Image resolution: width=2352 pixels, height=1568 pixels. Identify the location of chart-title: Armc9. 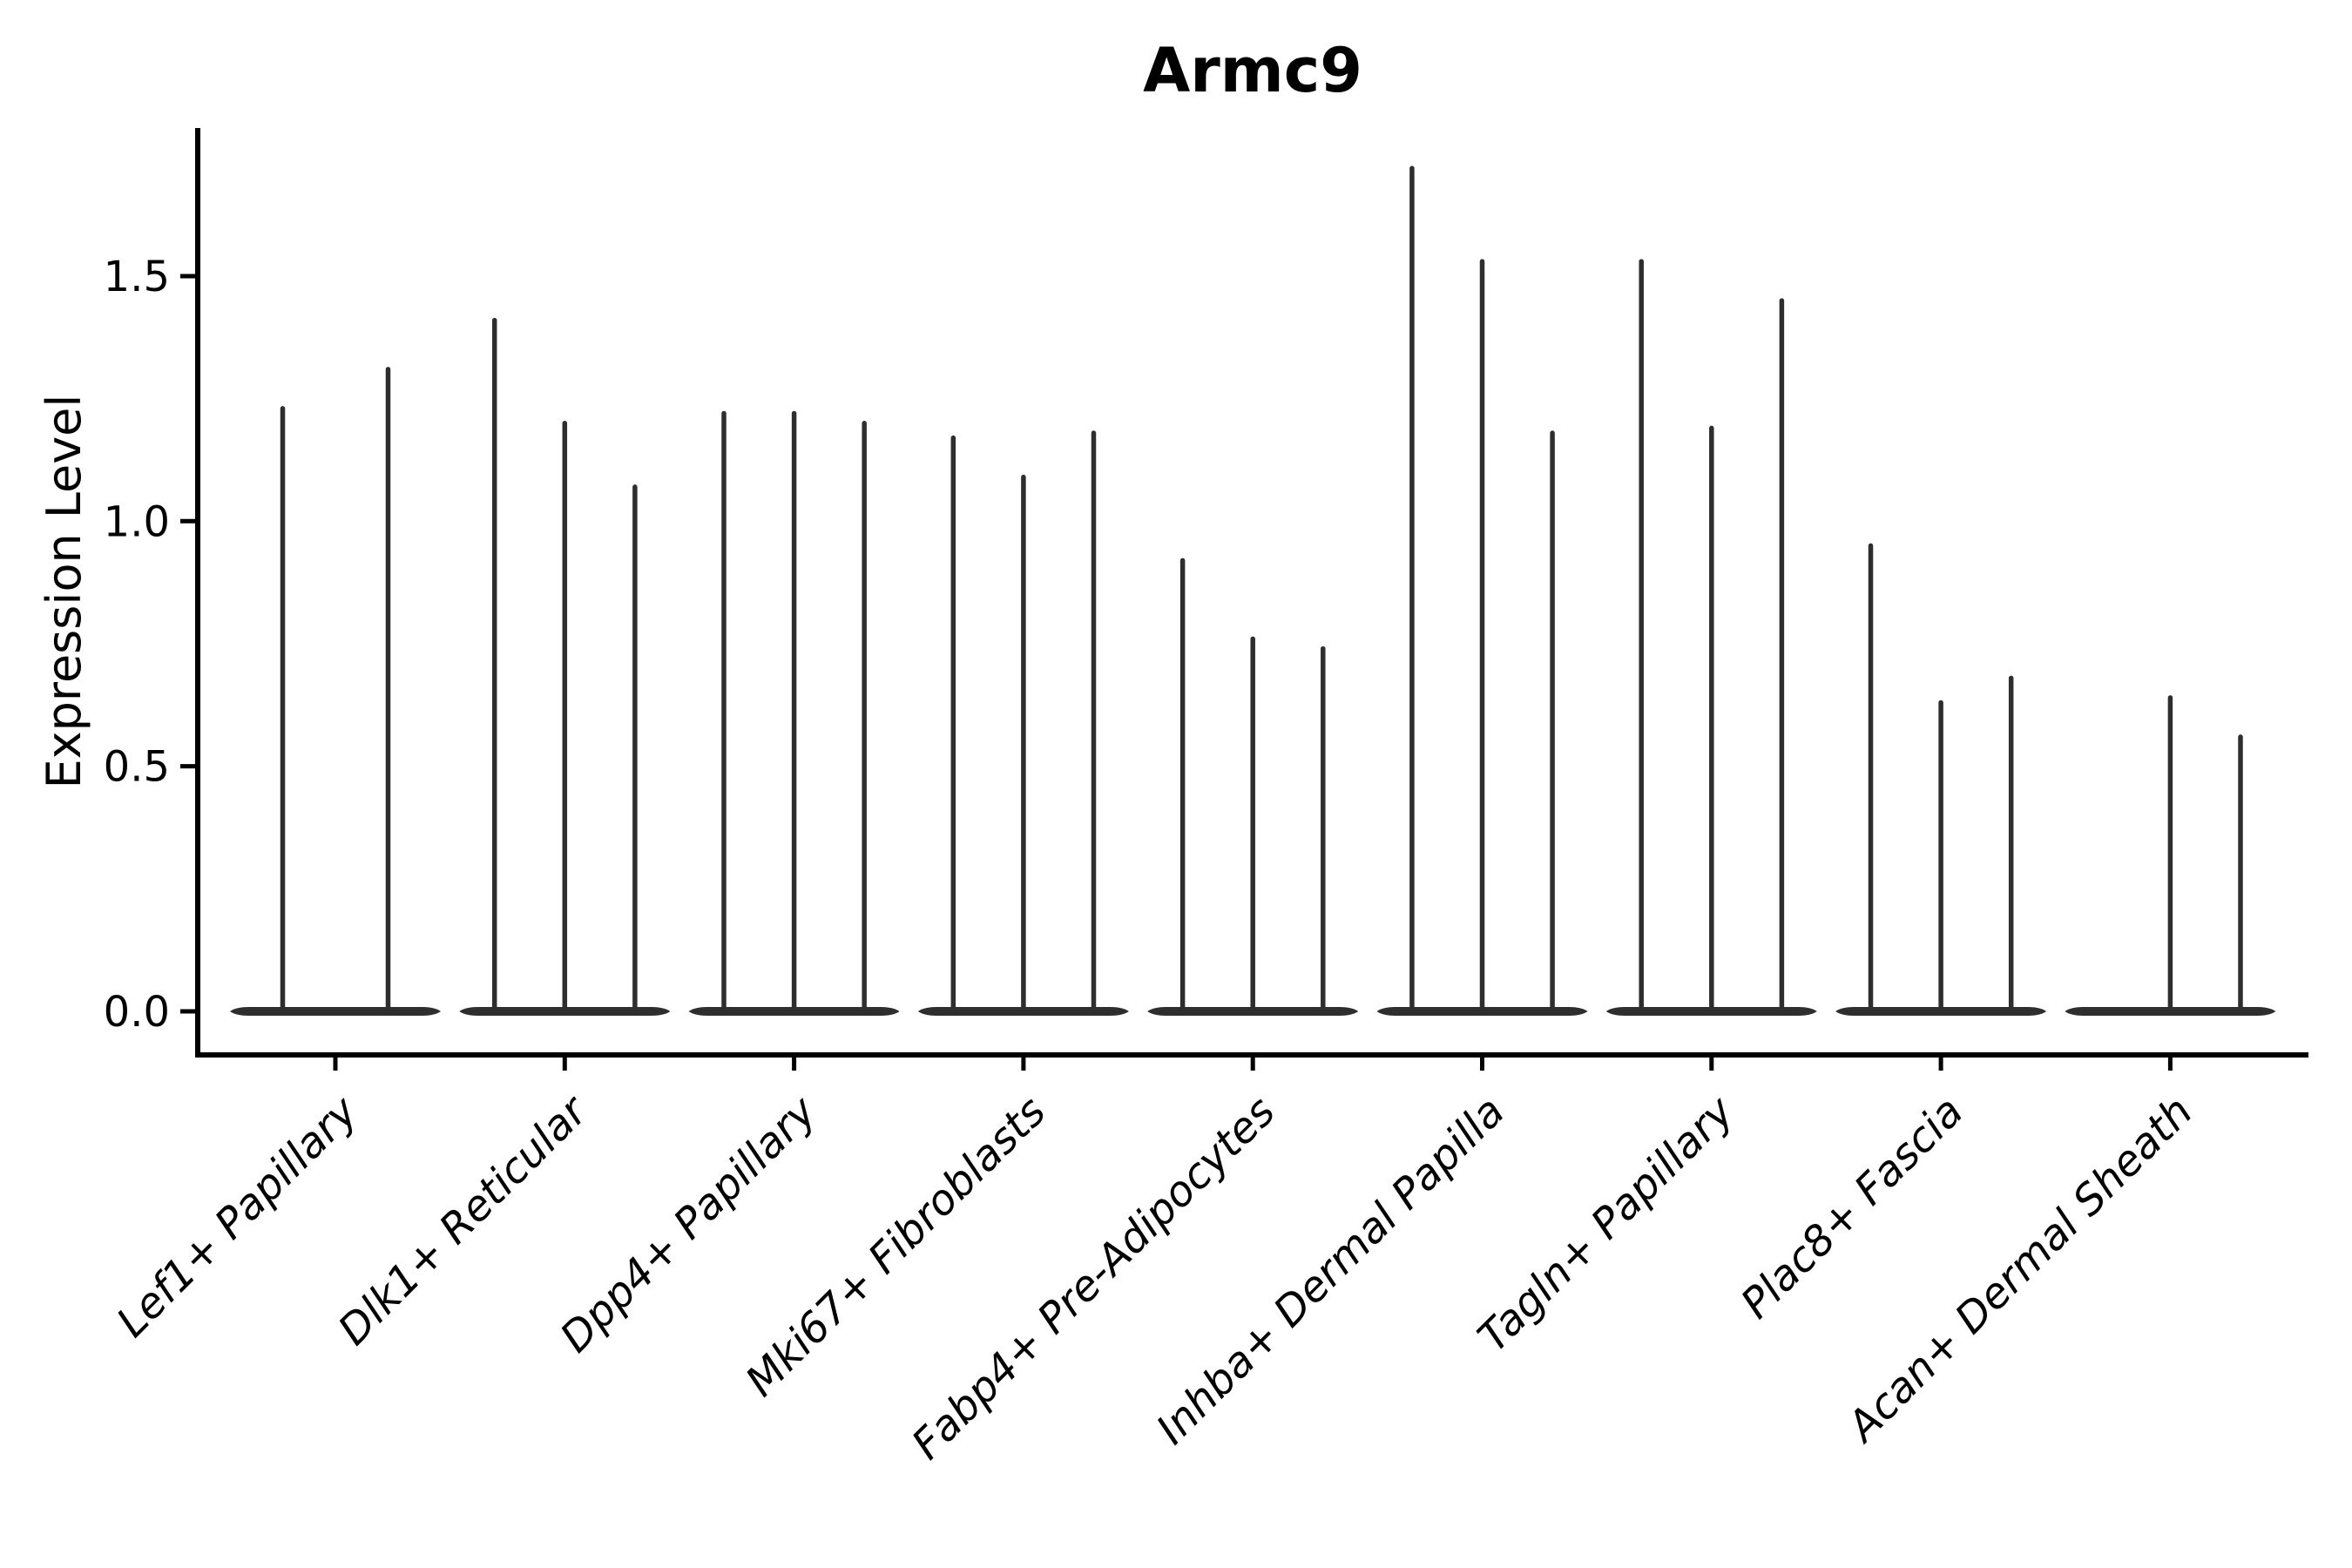
(1252, 70).